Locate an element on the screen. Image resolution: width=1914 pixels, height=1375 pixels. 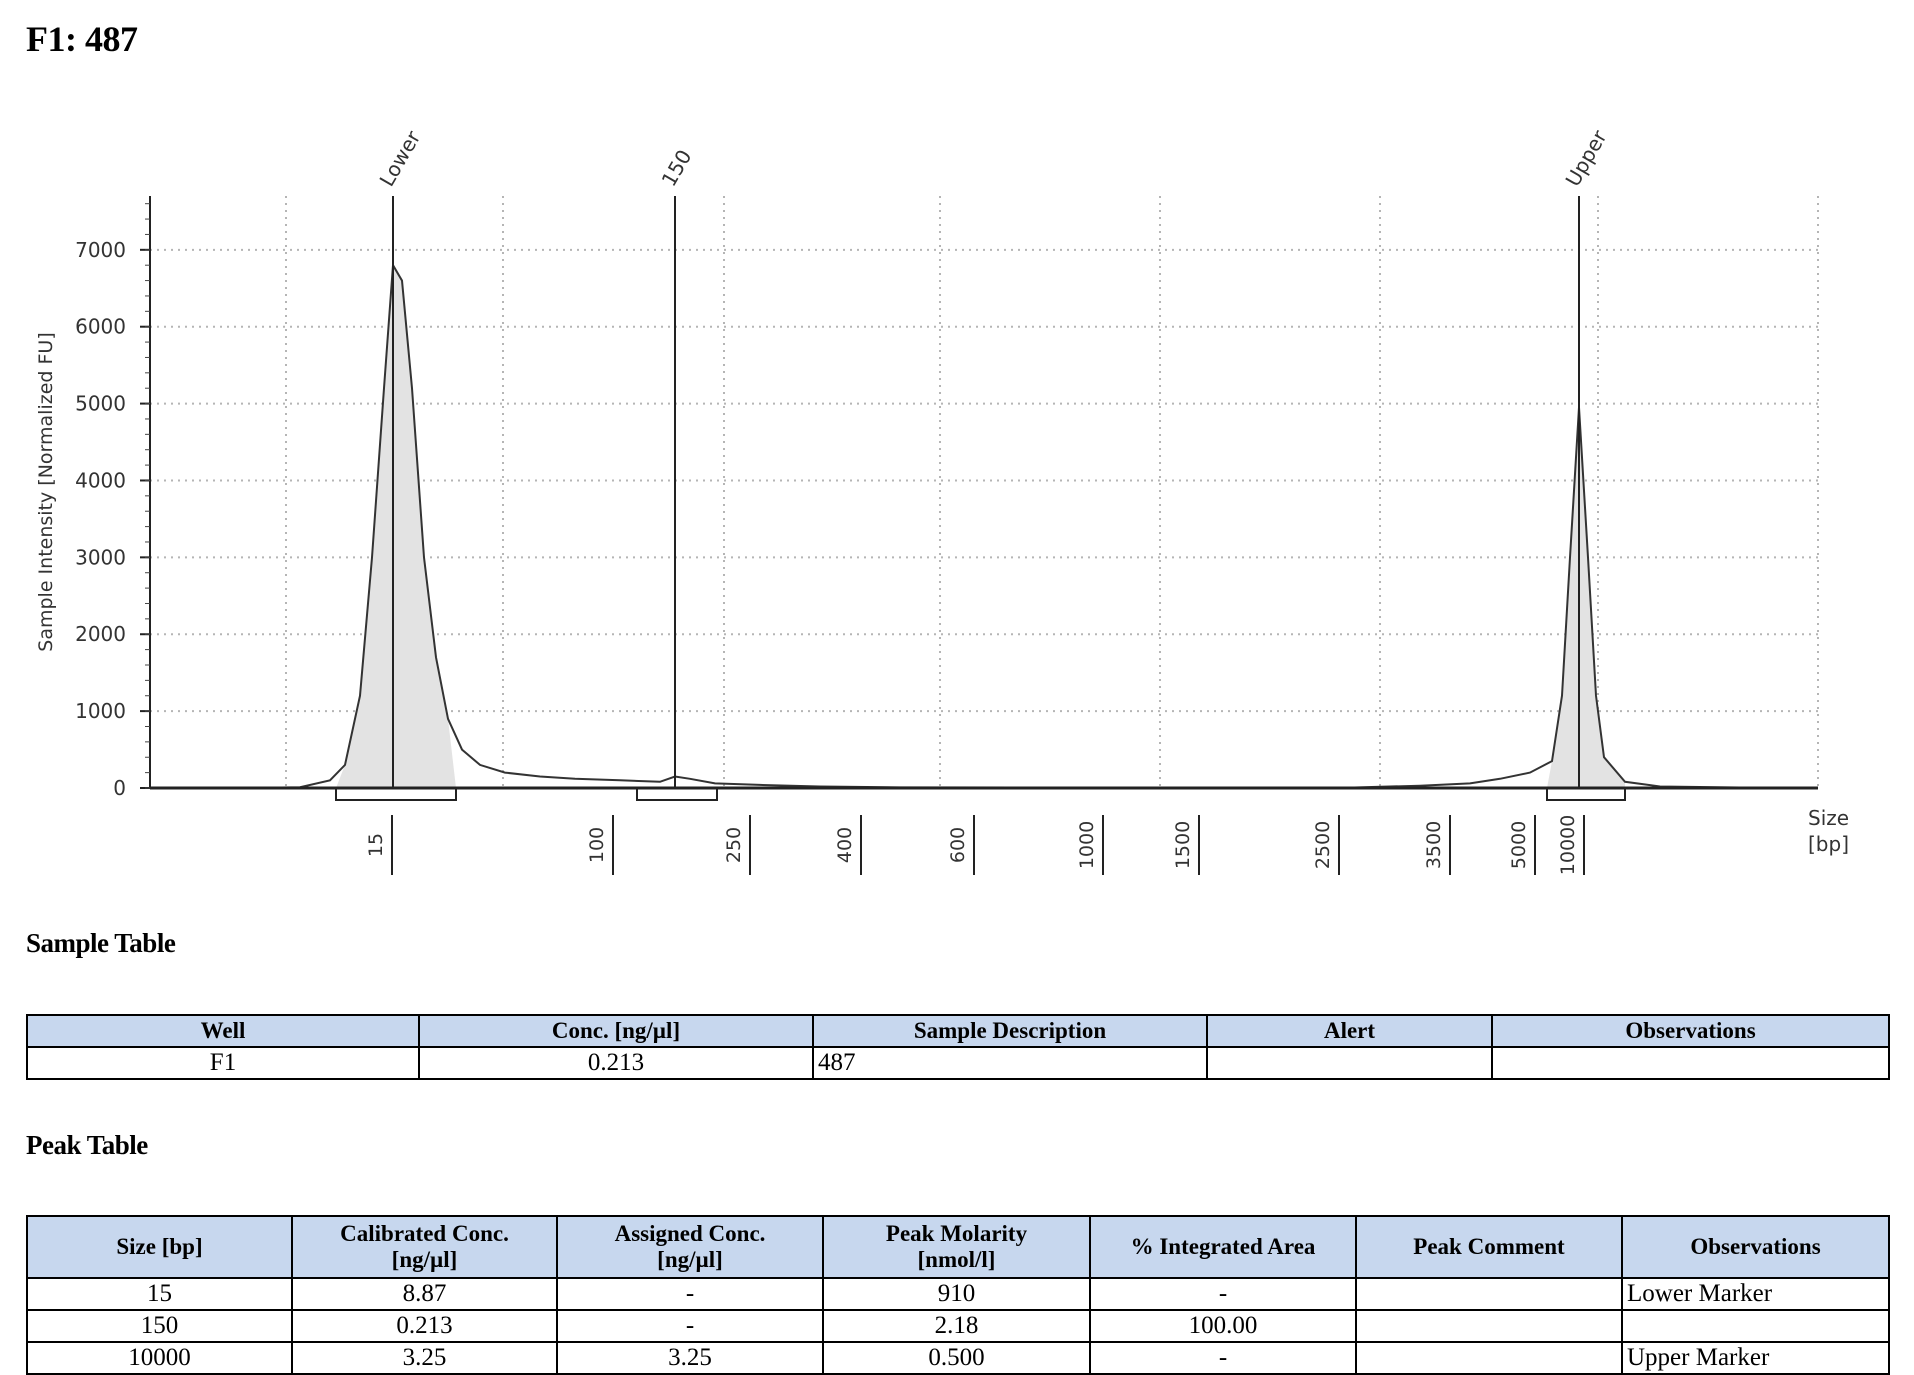
peak-table-header-6: Observations is located at coordinates (1755, 1247).